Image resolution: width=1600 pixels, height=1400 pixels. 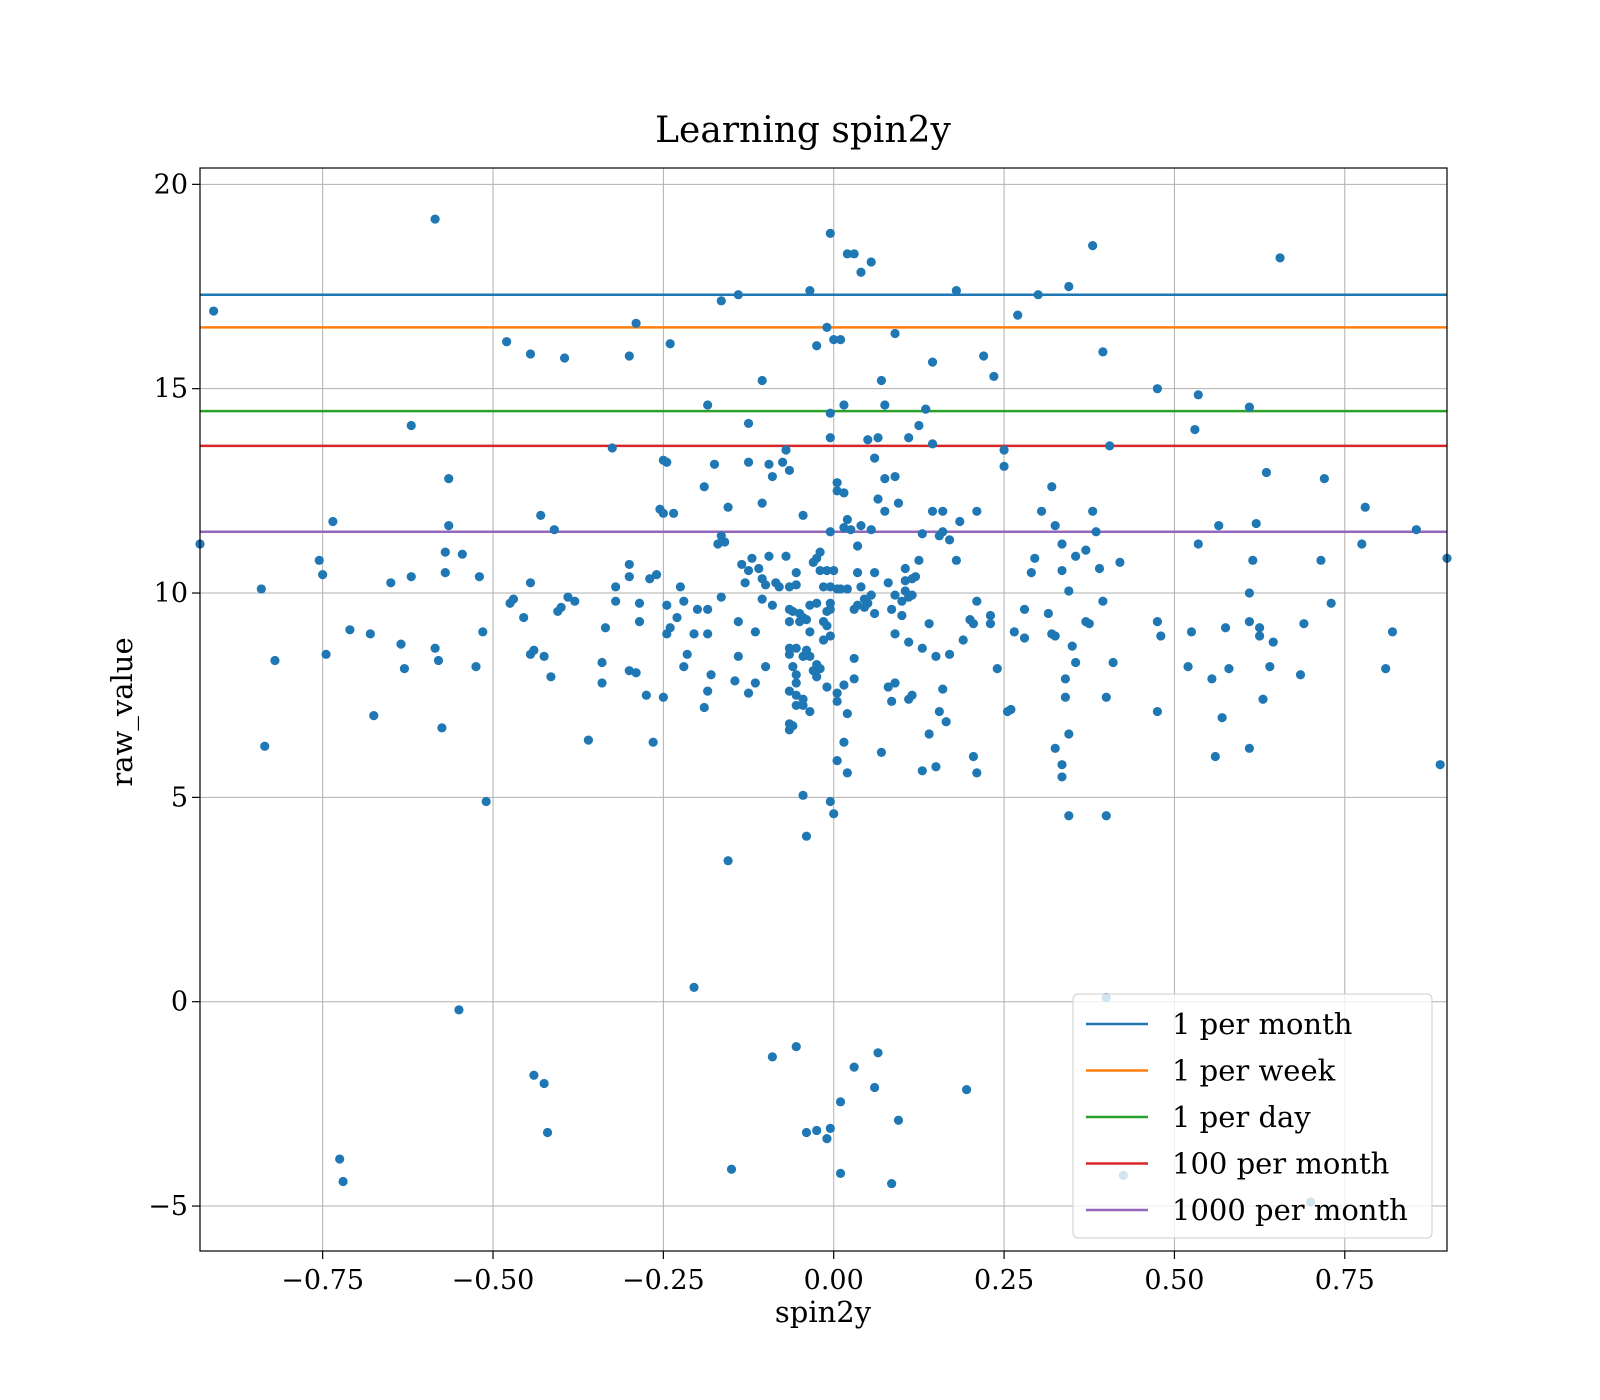 I want to click on y-tick-label: 15, so click(x=171, y=389).